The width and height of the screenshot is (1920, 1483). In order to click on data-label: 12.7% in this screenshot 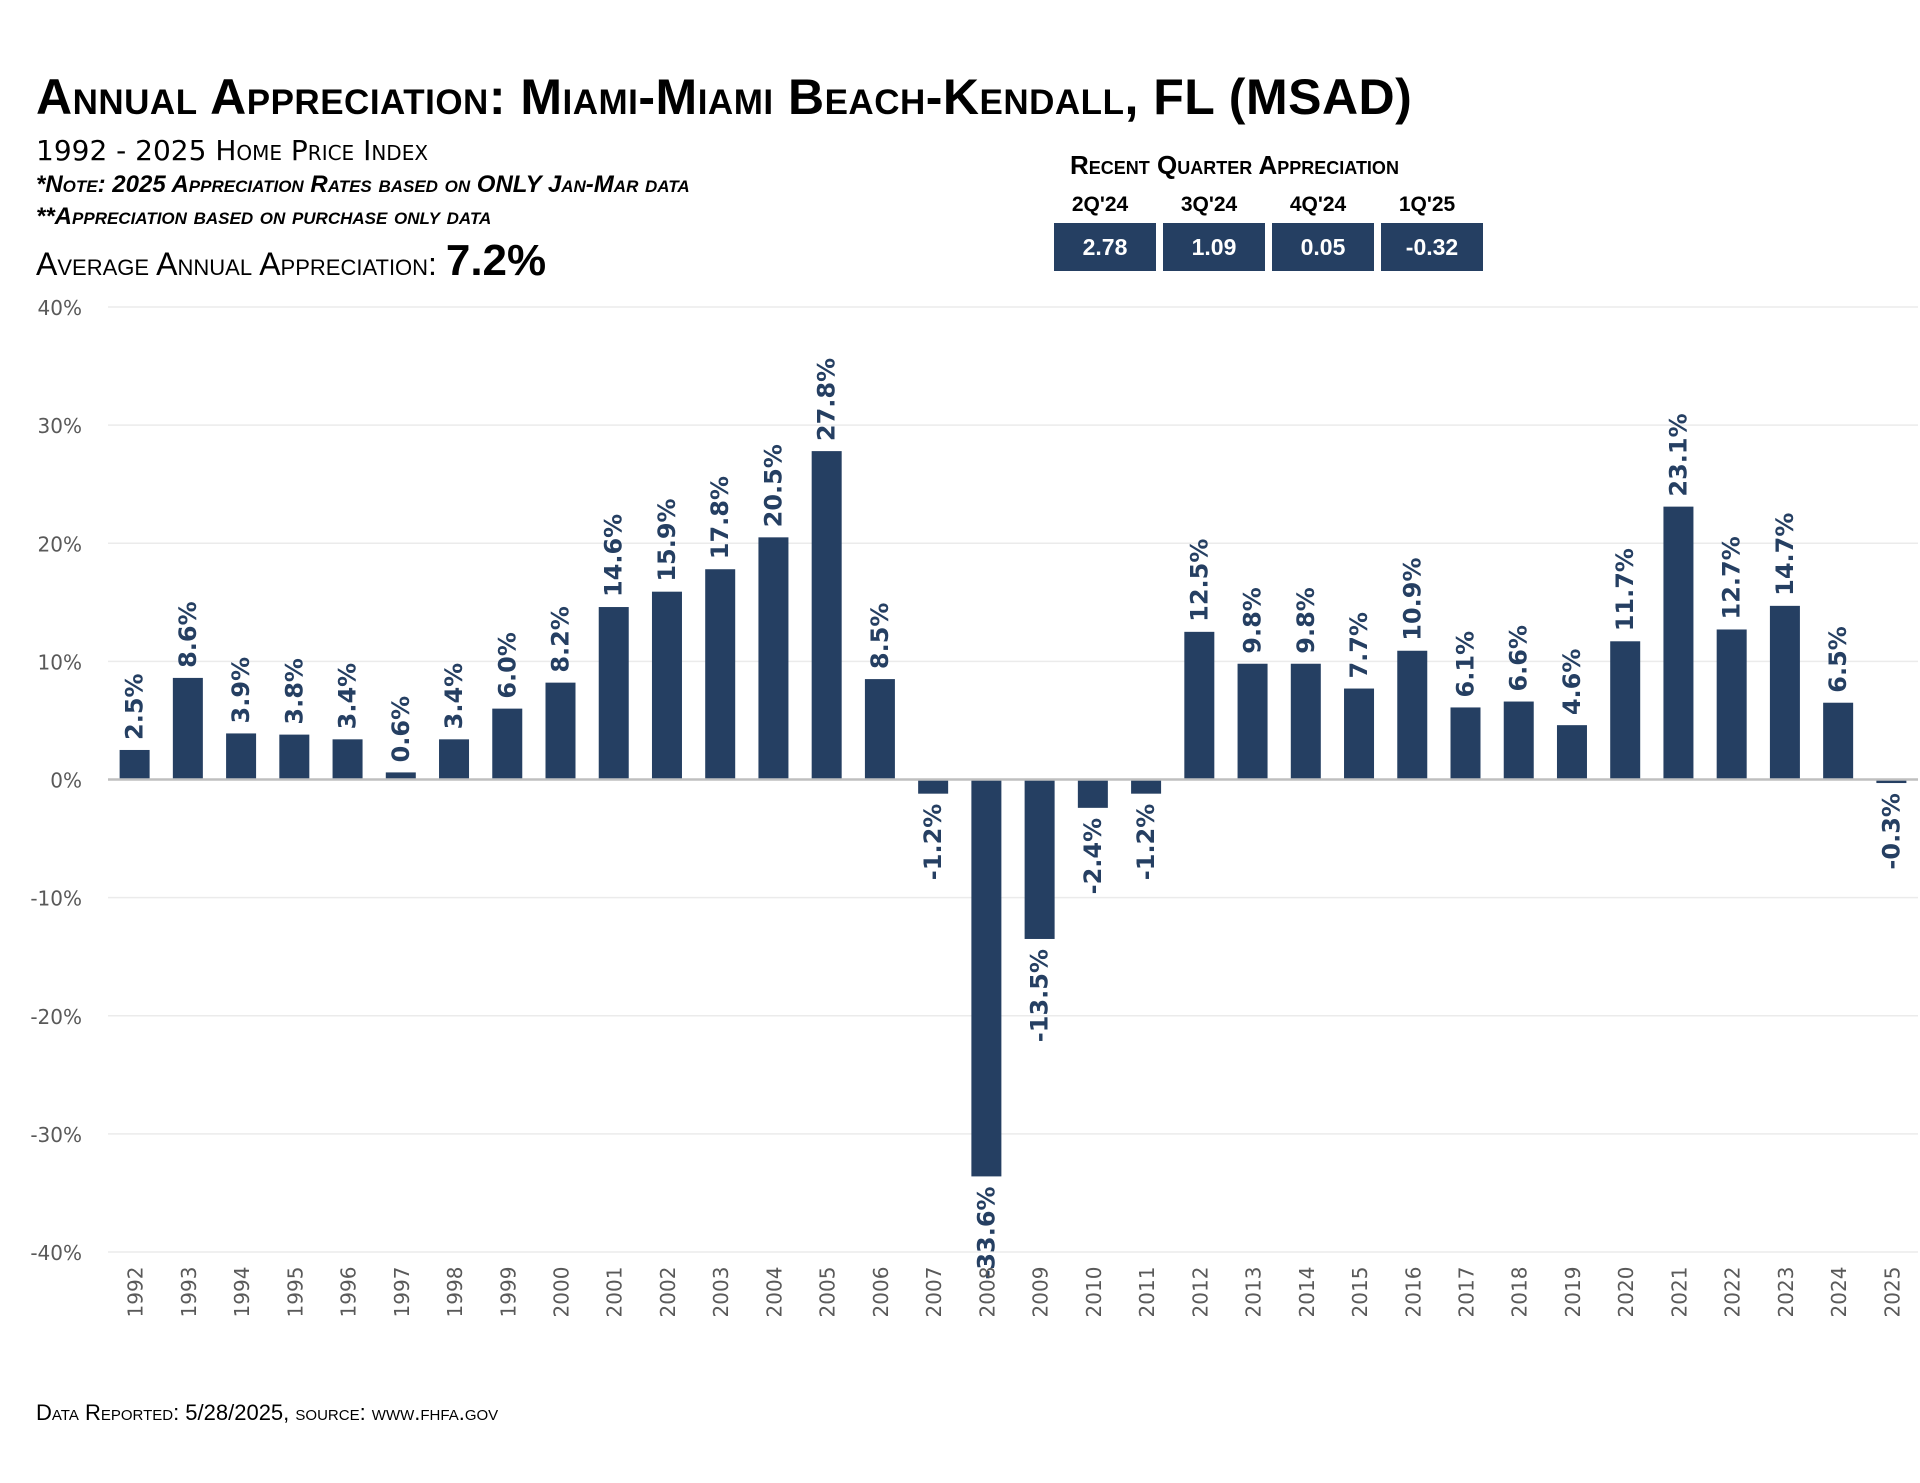, I will do `click(1732, 577)`.